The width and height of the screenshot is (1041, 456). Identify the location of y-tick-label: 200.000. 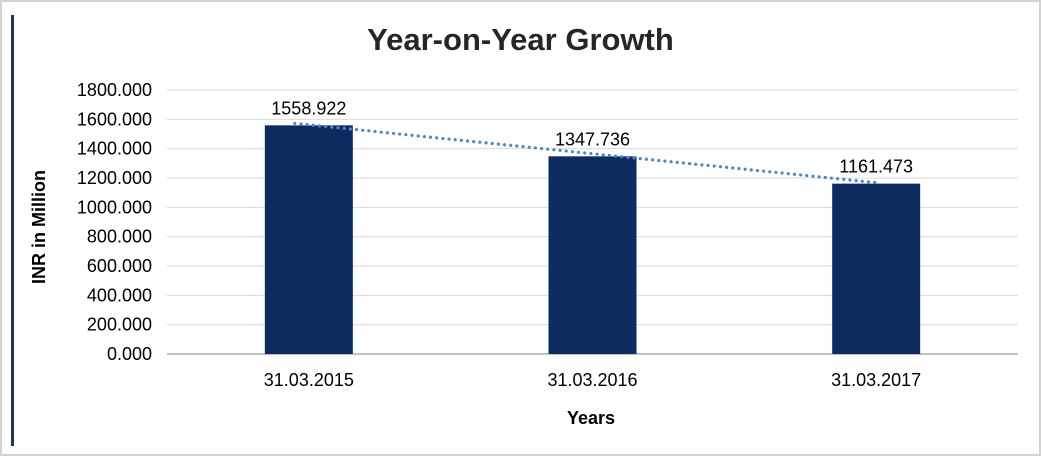
(119, 325).